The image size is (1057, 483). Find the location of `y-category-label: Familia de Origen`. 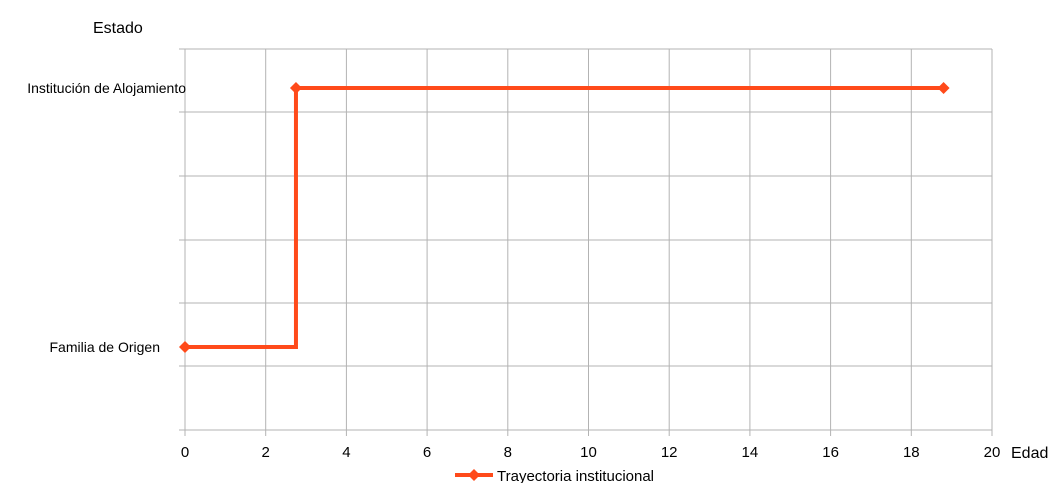

y-category-label: Familia de Origen is located at coordinates (105, 347).